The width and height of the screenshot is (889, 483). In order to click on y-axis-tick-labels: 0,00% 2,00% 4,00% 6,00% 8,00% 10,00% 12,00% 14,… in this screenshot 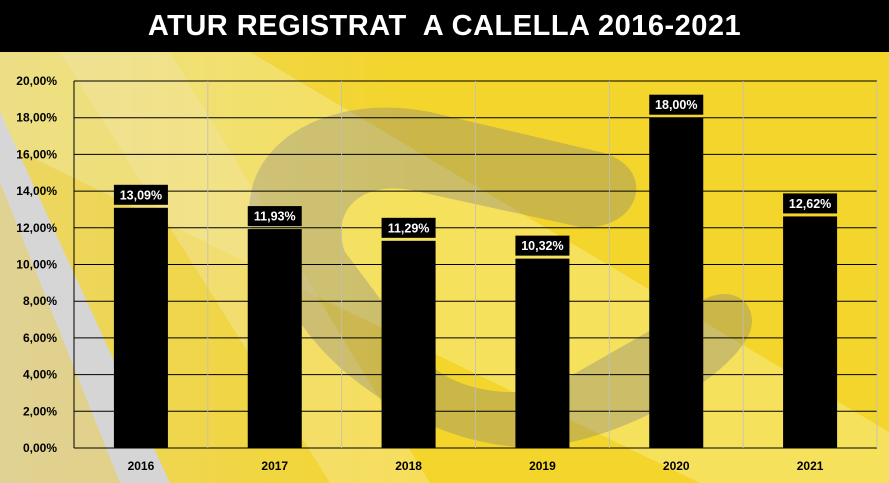, I will do `click(36, 264)`.